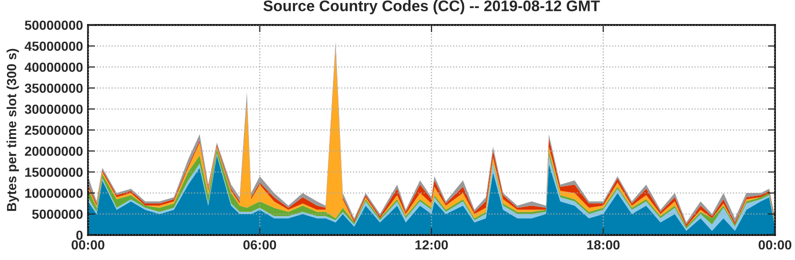 This screenshot has height=260, width=795. Describe the element at coordinates (53, 109) in the screenshot. I see `y-tick-label: 30000000` at that location.